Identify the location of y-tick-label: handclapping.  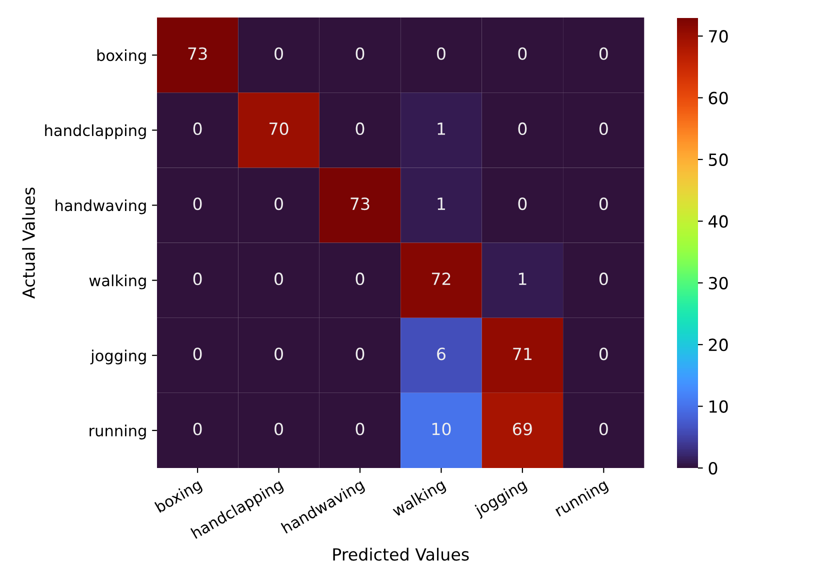
(95, 132).